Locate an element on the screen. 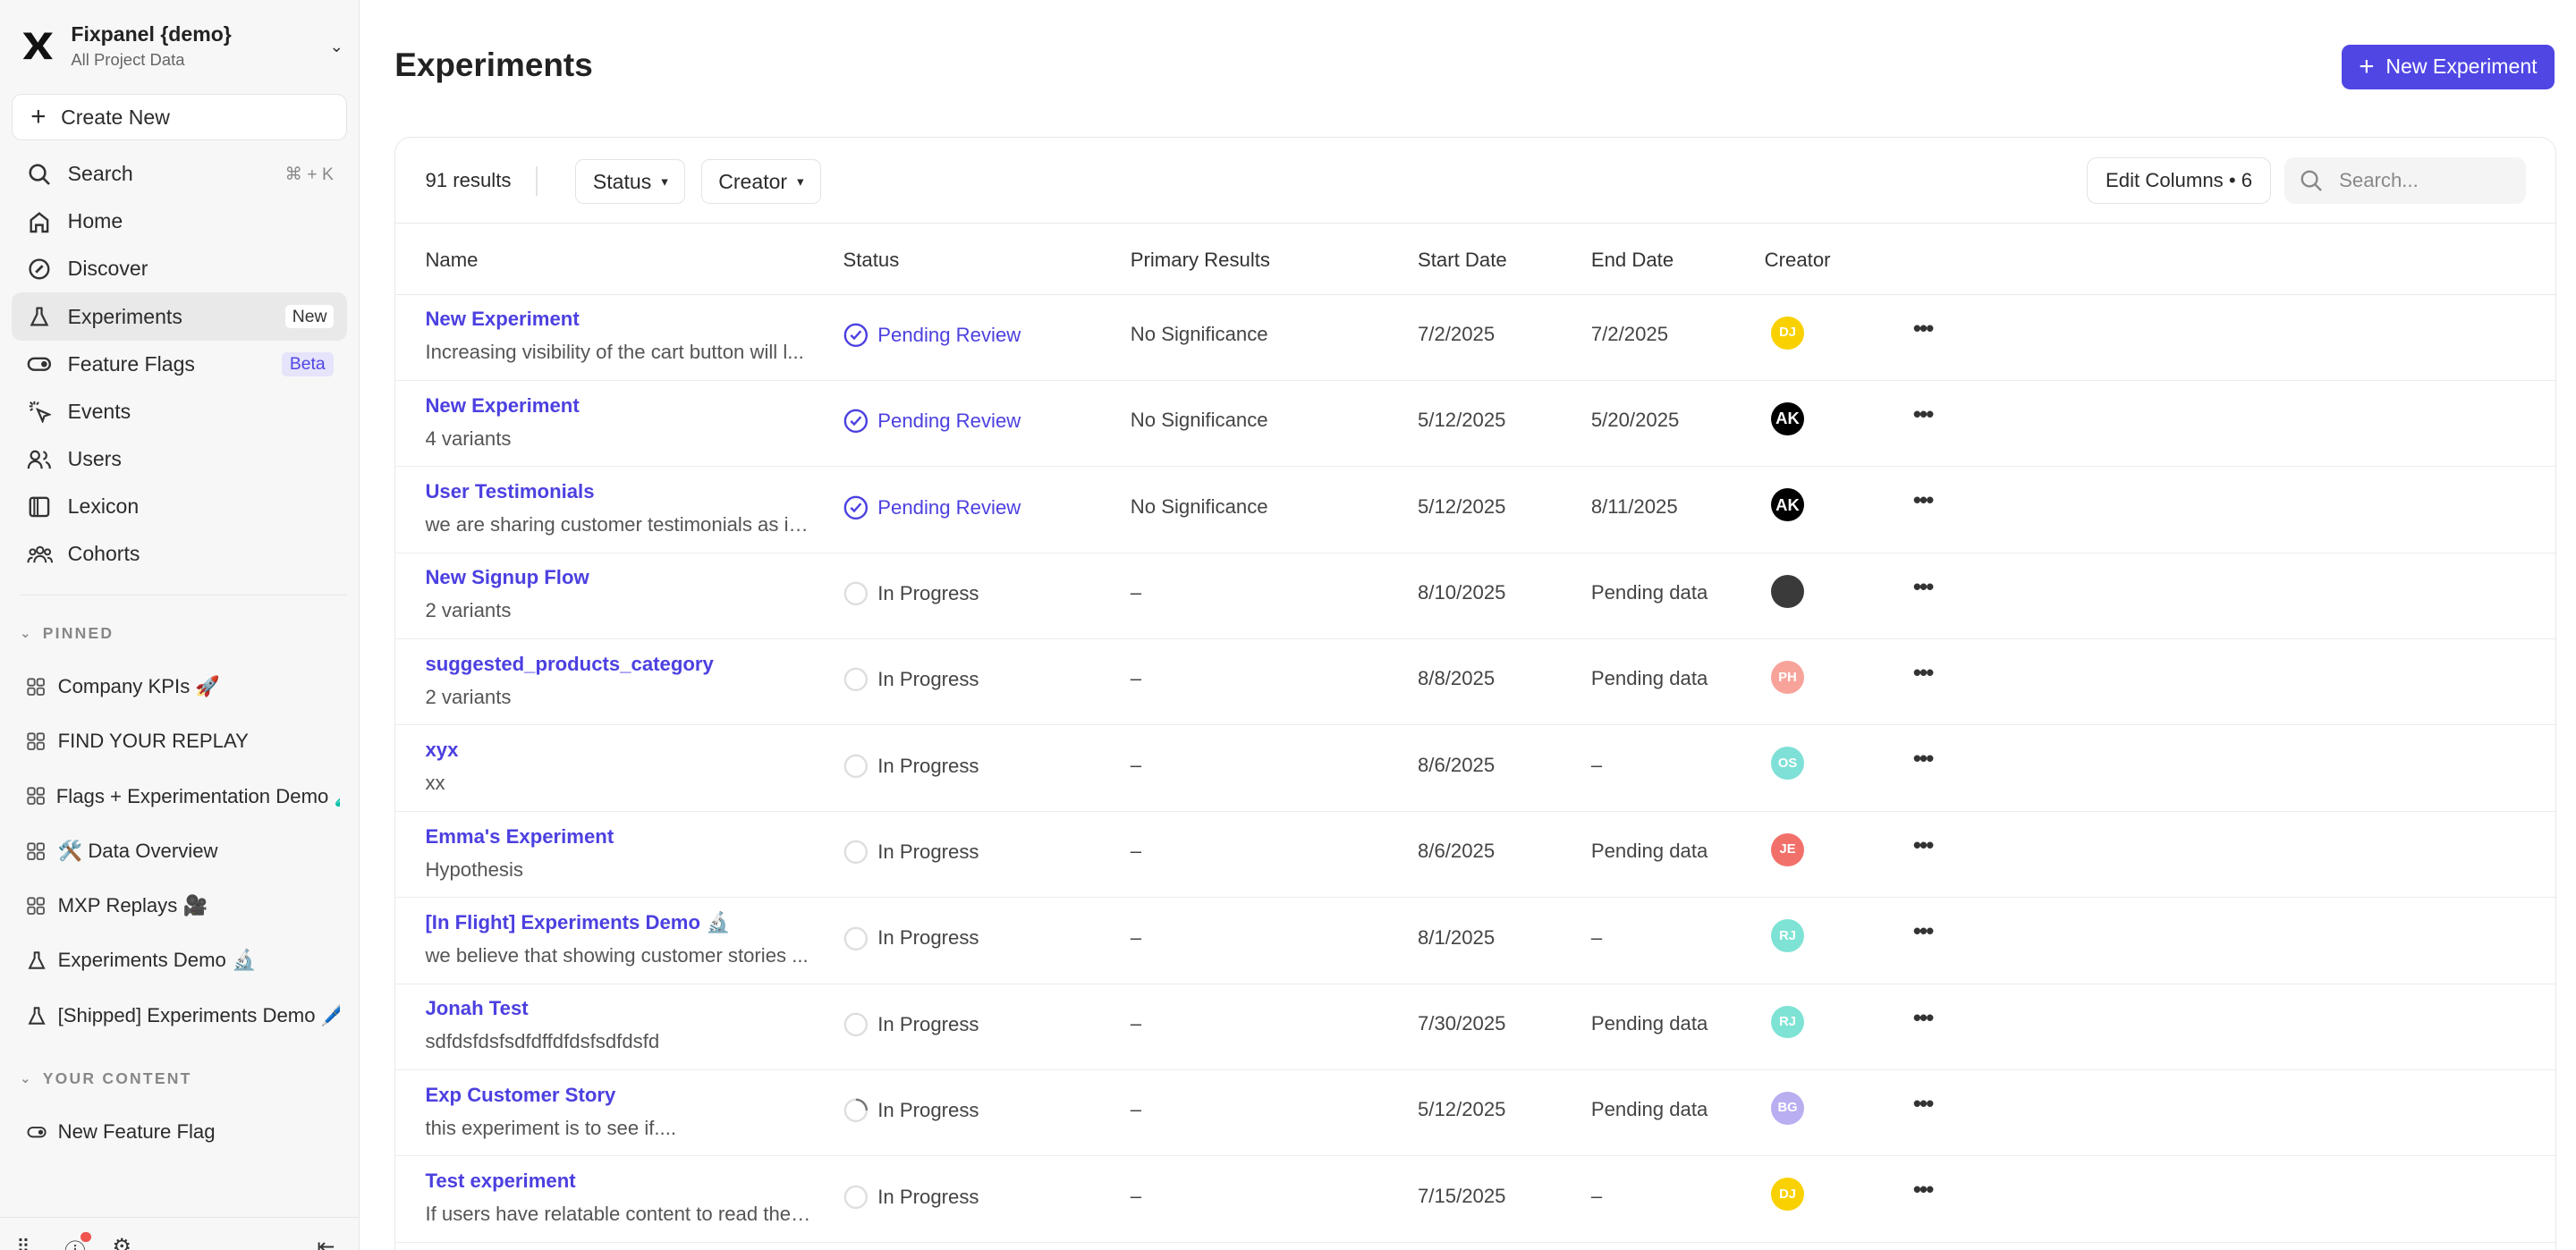 Image resolution: width=2576 pixels, height=1250 pixels. new-experiment-label: New Experiment is located at coordinates (2461, 67).